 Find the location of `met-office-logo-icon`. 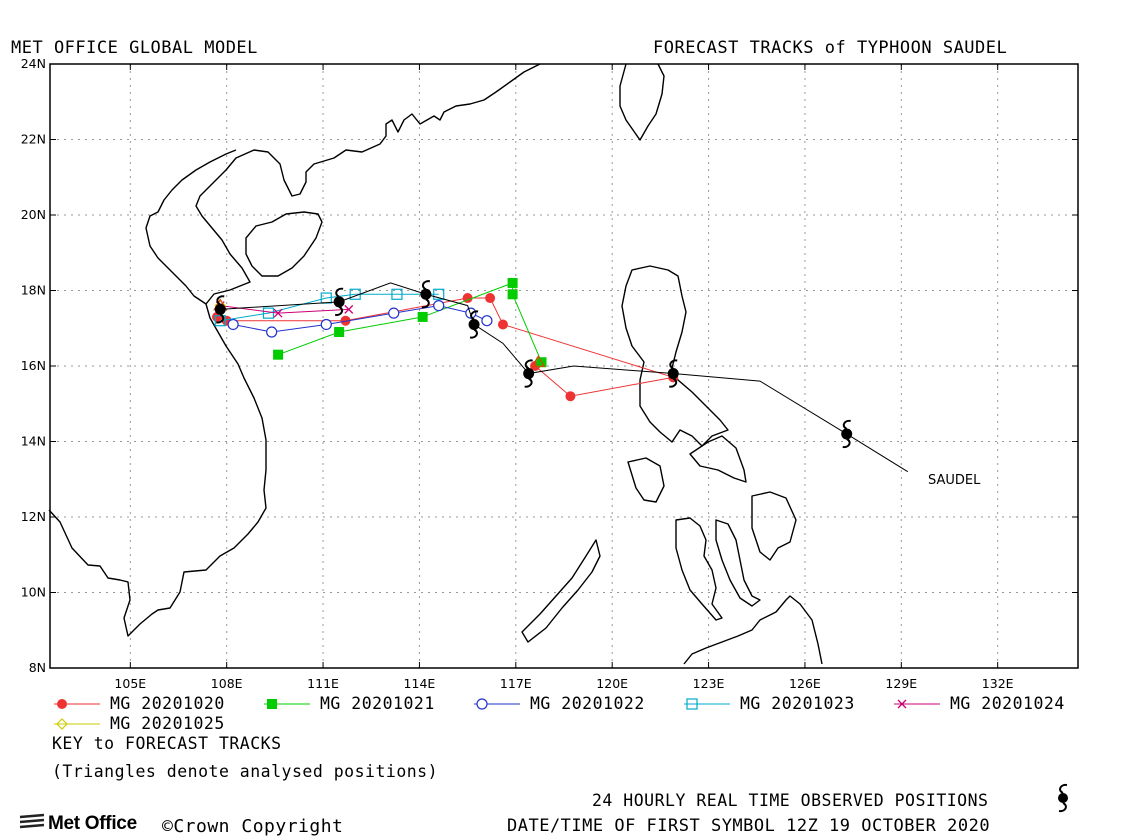

met-office-logo-icon is located at coordinates (32, 821).